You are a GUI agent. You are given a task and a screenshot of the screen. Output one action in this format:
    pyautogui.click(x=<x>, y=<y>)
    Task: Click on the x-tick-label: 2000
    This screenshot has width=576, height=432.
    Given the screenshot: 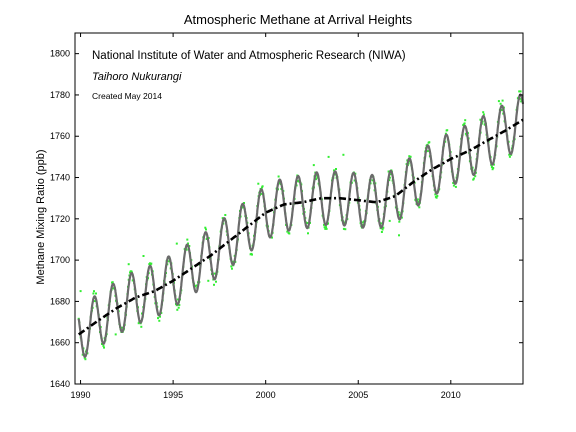 What is the action you would take?
    pyautogui.click(x=266, y=395)
    